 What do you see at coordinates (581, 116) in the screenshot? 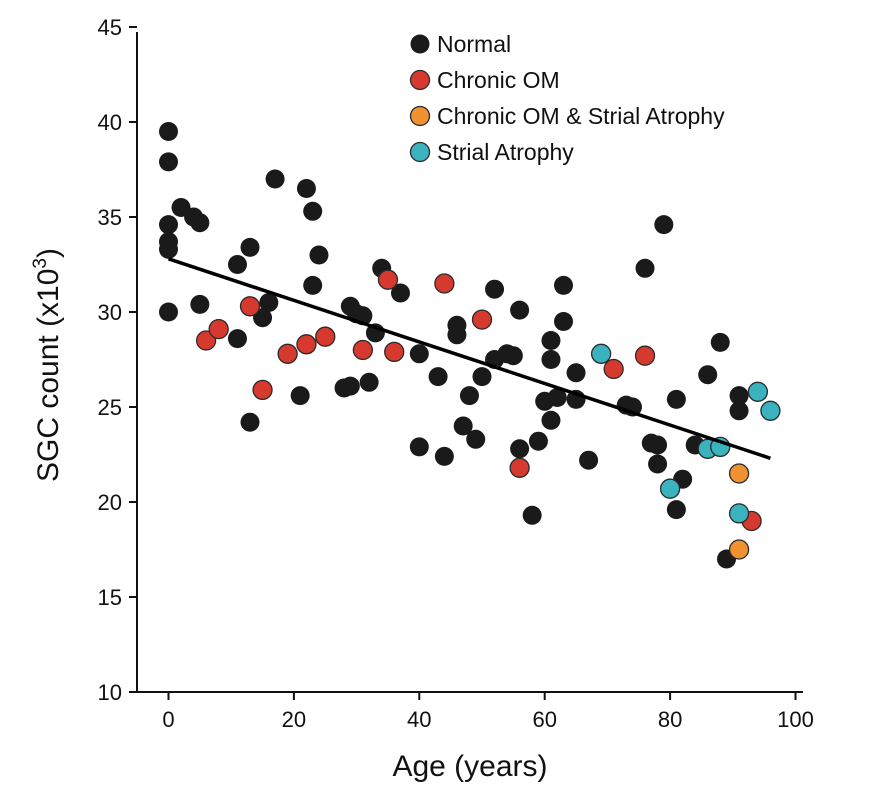
I see `legend-label-chronic-om-strial-atrophy: Chronic OM & Strial Atrophy` at bounding box center [581, 116].